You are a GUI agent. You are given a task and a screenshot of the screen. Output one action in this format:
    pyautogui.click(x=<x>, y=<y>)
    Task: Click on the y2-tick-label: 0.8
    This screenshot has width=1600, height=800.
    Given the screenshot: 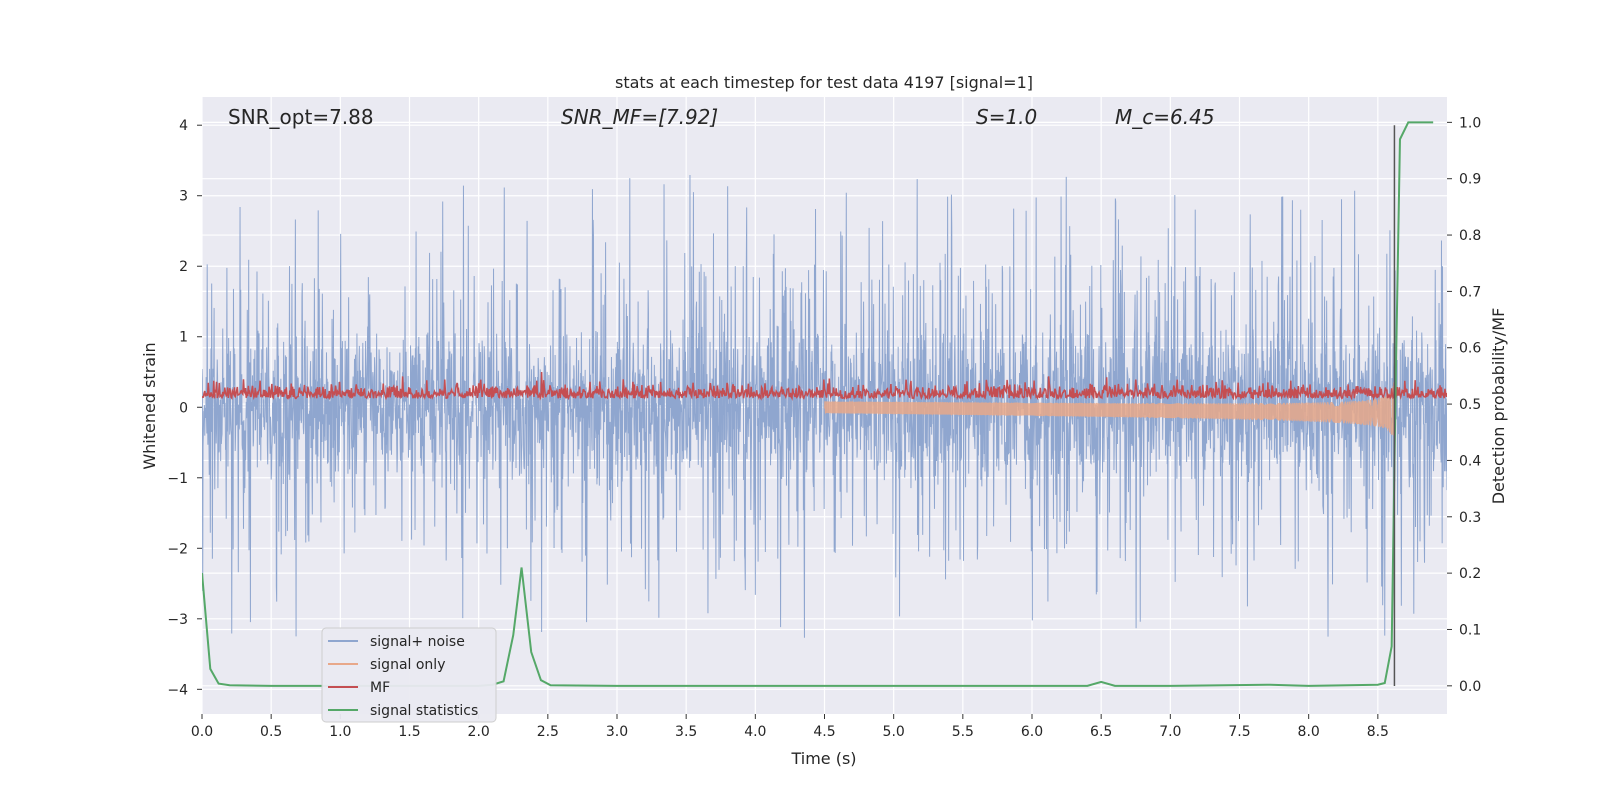 What is the action you would take?
    pyautogui.click(x=1470, y=236)
    